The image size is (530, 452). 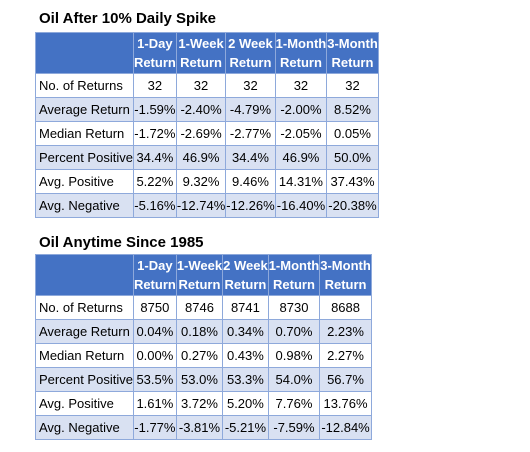 I want to click on table-cell: 56.7%, so click(x=345, y=379).